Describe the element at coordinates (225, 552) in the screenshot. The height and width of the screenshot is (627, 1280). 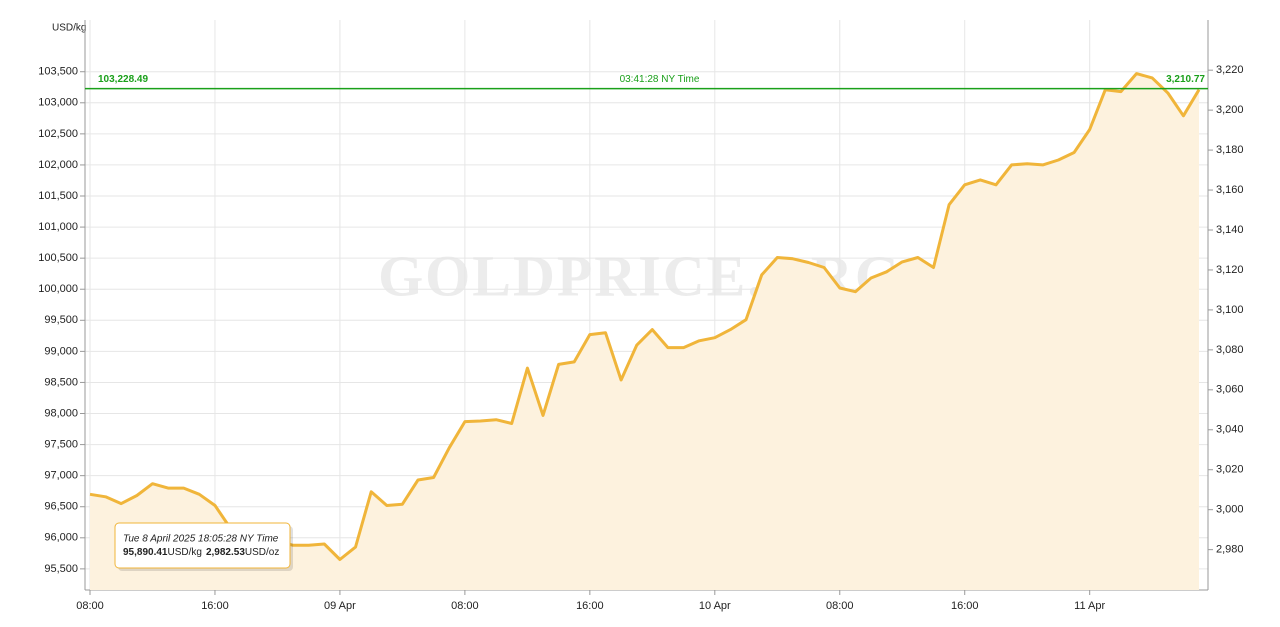
I see `tooltip-value-2: 2,982.53` at that location.